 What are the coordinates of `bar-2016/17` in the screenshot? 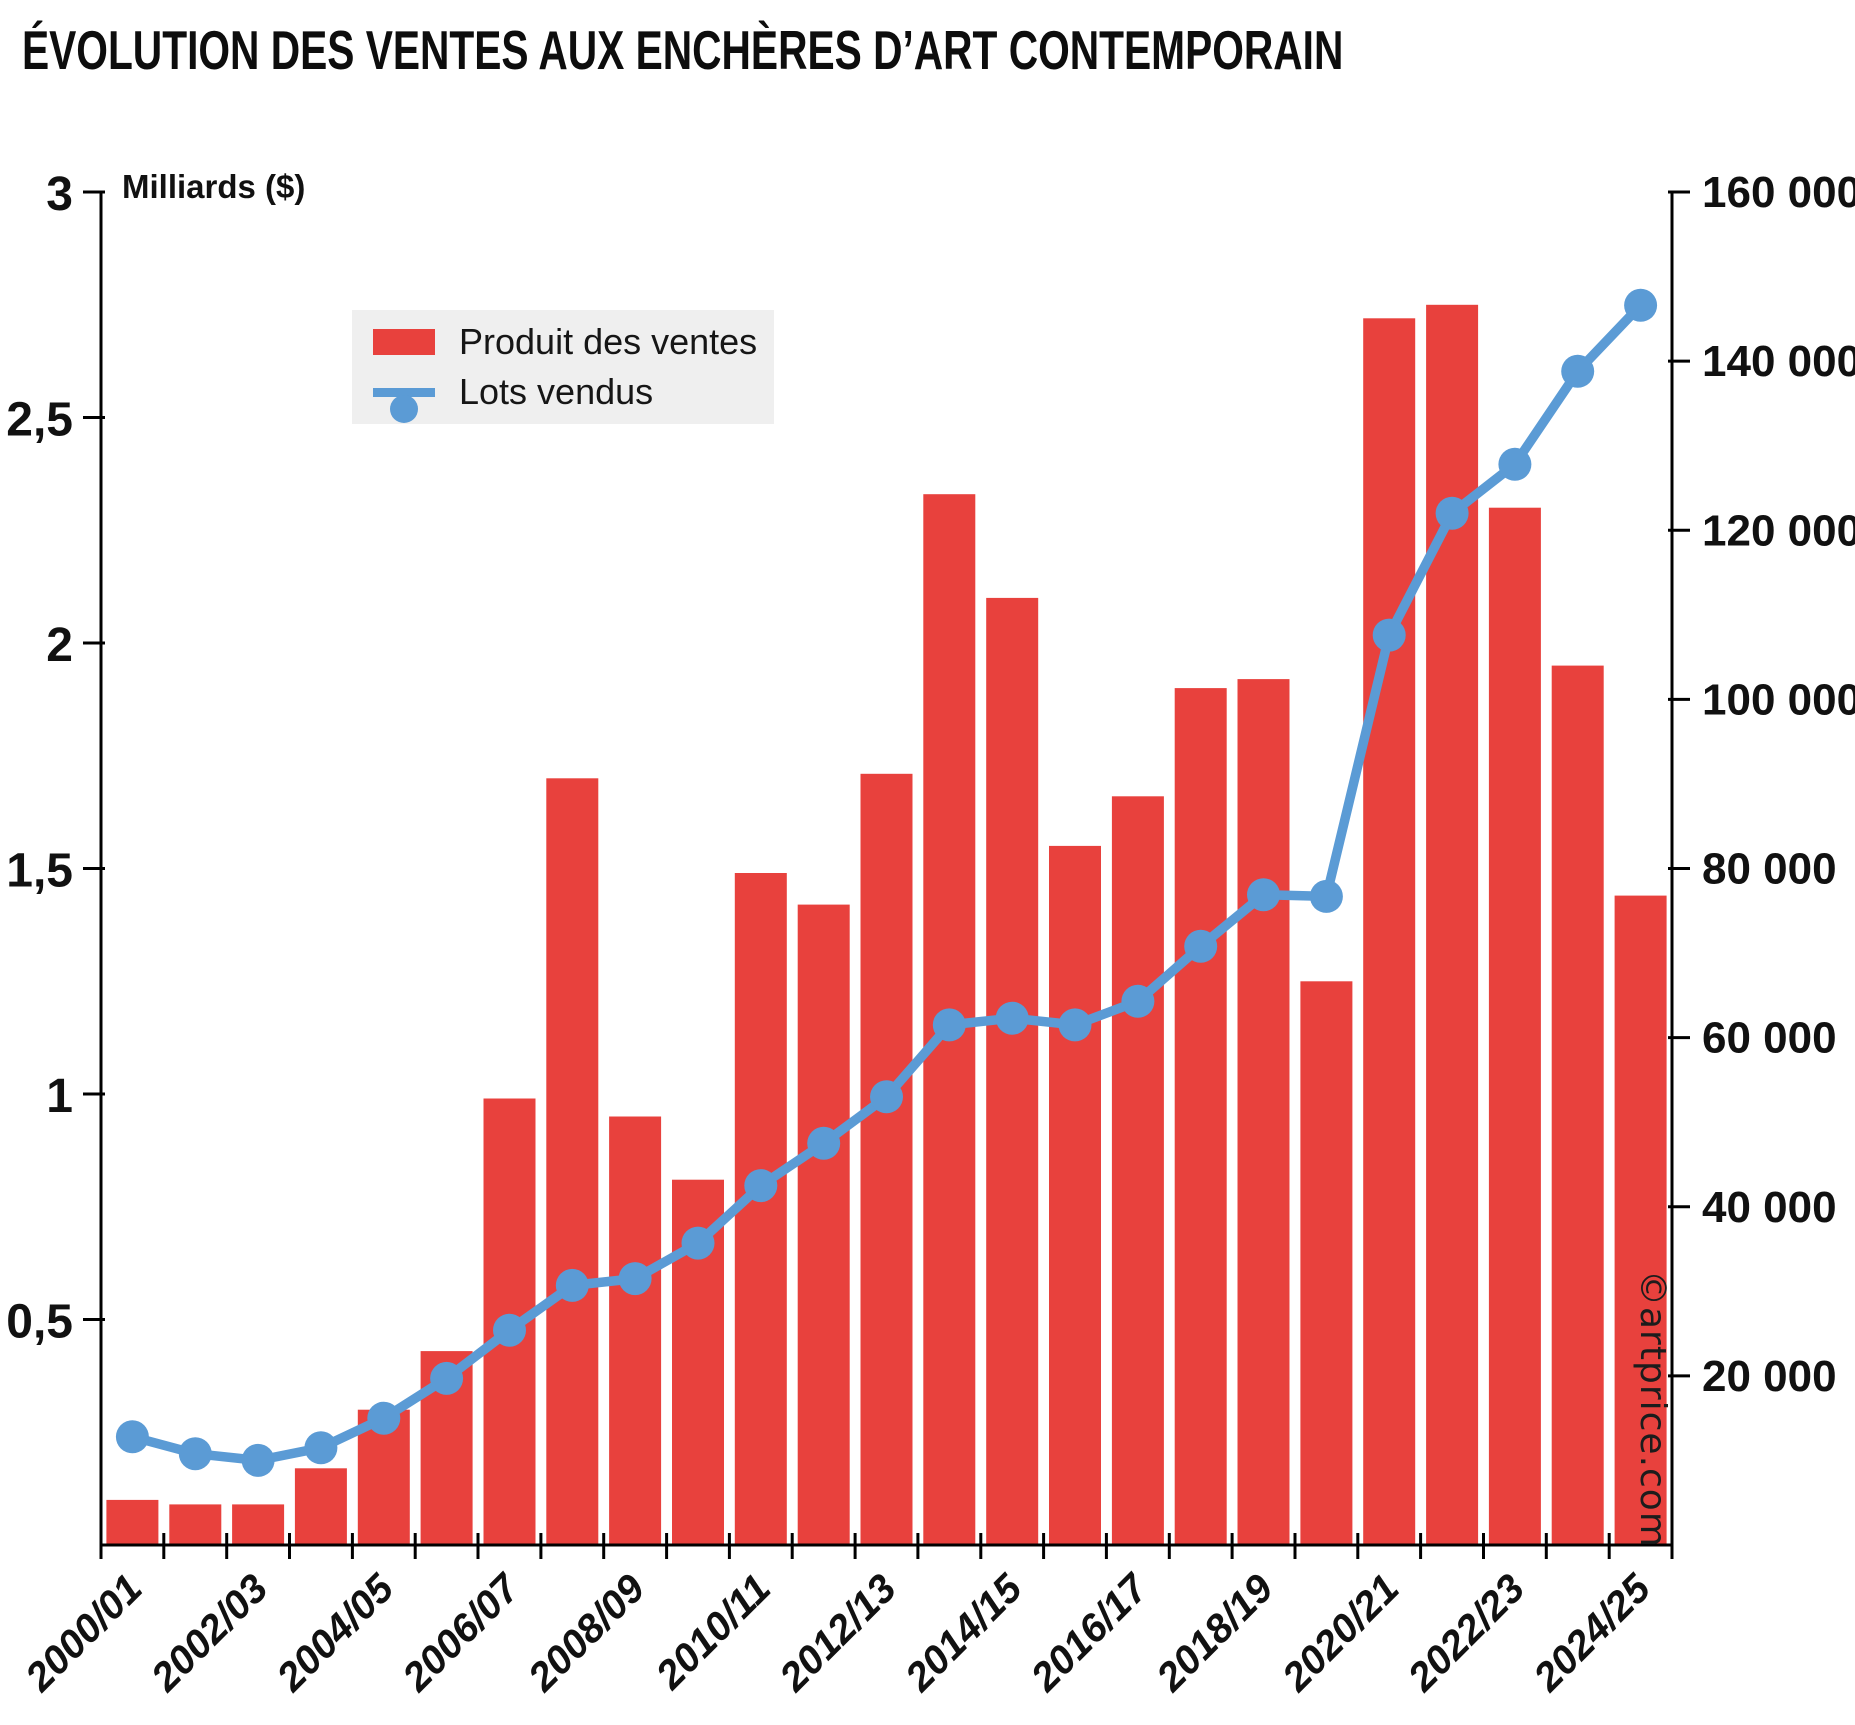 It's located at (1137, 1170).